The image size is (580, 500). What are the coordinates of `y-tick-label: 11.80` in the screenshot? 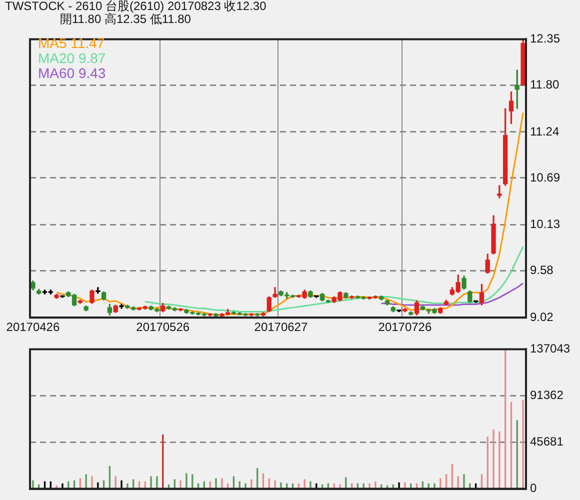 It's located at (545, 84).